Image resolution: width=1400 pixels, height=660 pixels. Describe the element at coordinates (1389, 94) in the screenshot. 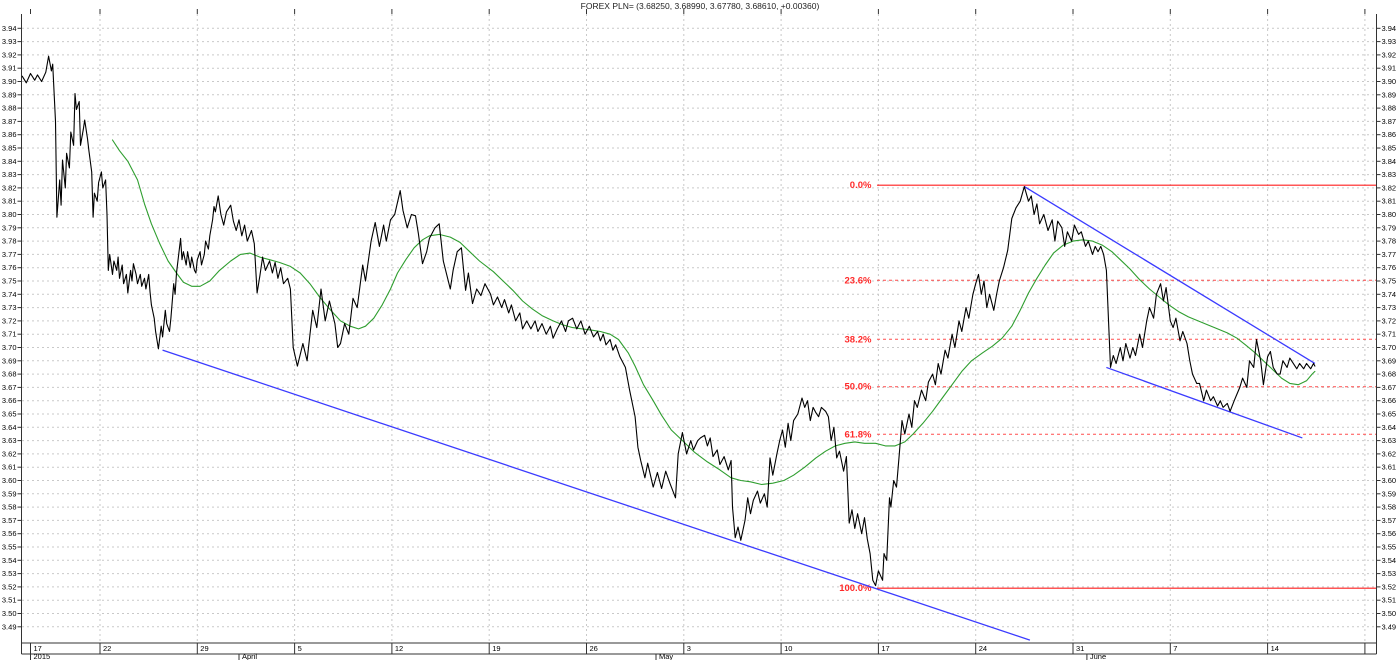

I see `right-axis-label: 3.89` at that location.